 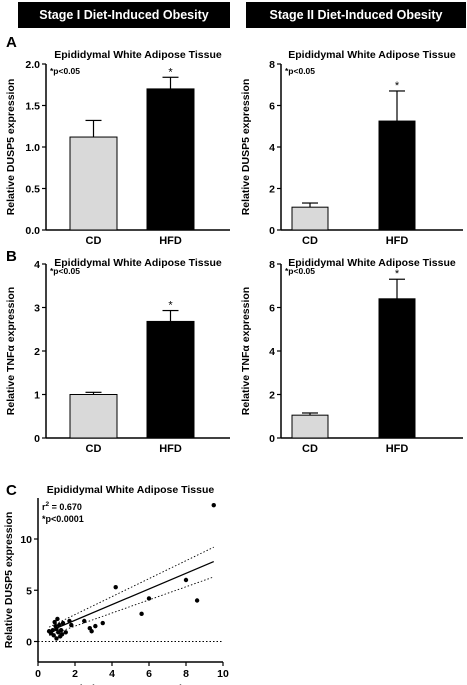 What do you see at coordinates (356, 15) in the screenshot?
I see `stage-ii-header: Stage II Diet-Induced Obesity` at bounding box center [356, 15].